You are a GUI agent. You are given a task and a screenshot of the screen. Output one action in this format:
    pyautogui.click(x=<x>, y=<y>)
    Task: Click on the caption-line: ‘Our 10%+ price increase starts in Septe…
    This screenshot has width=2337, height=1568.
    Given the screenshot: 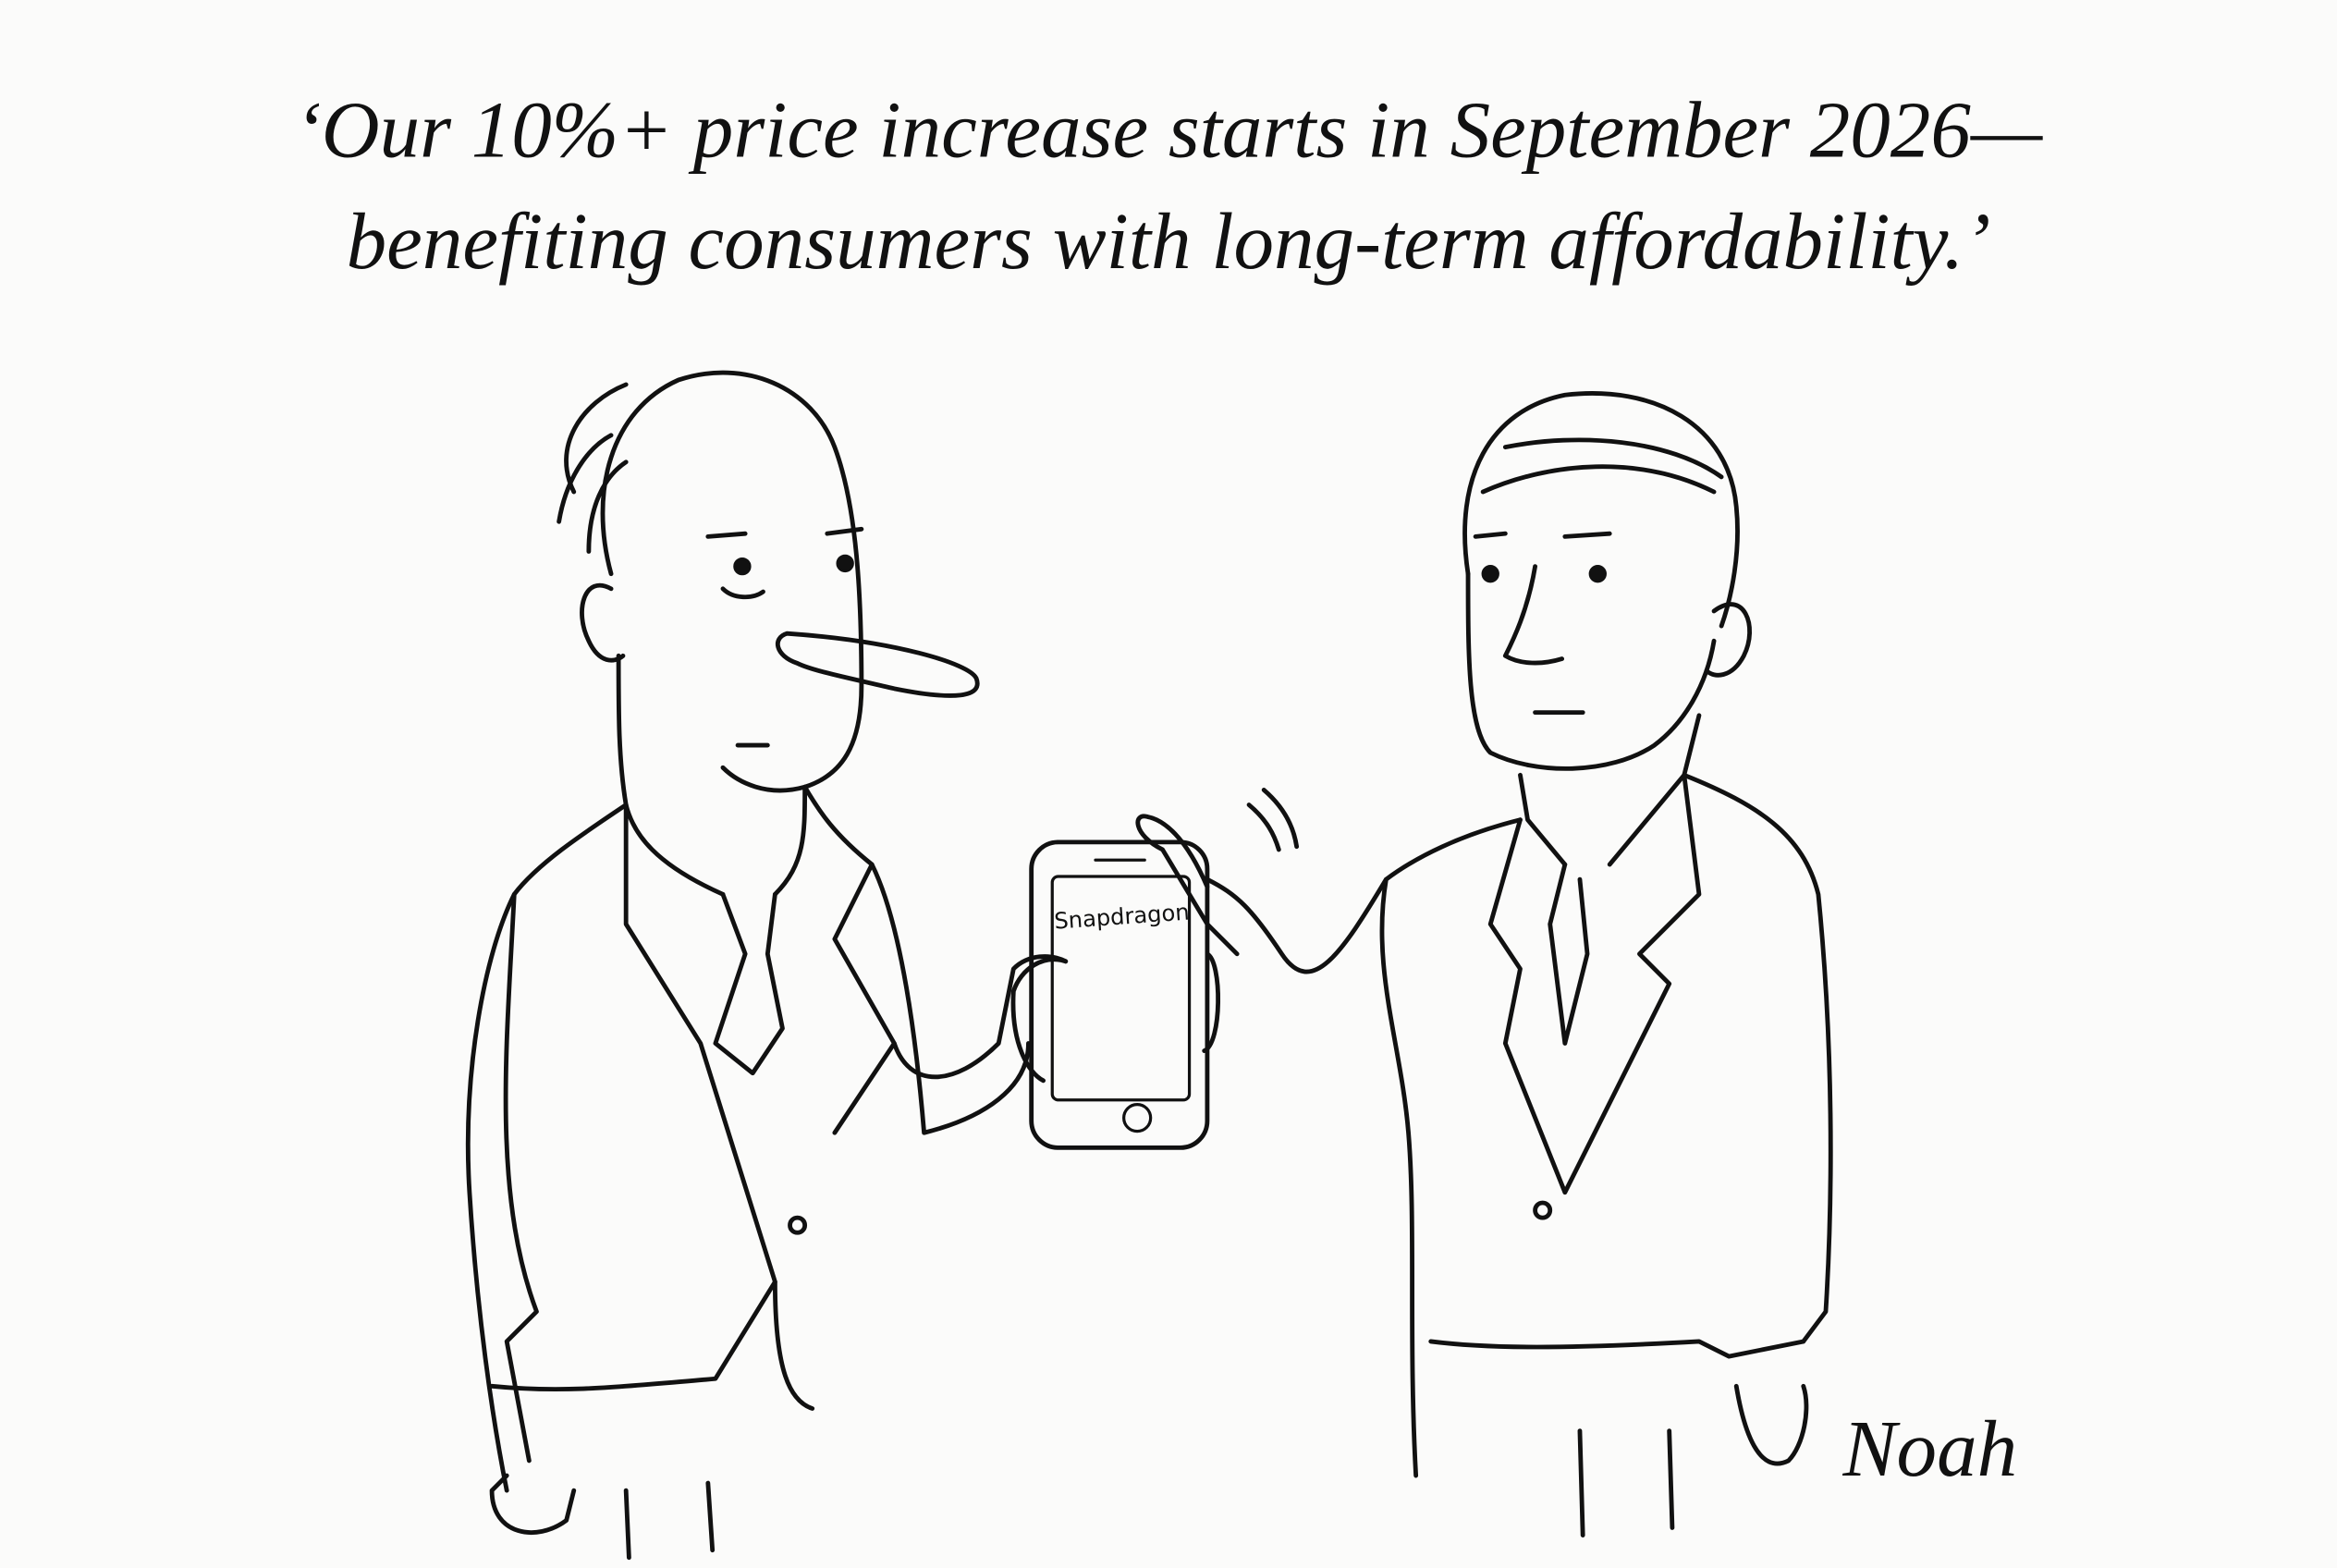 What is the action you would take?
    pyautogui.click(x=1169, y=129)
    